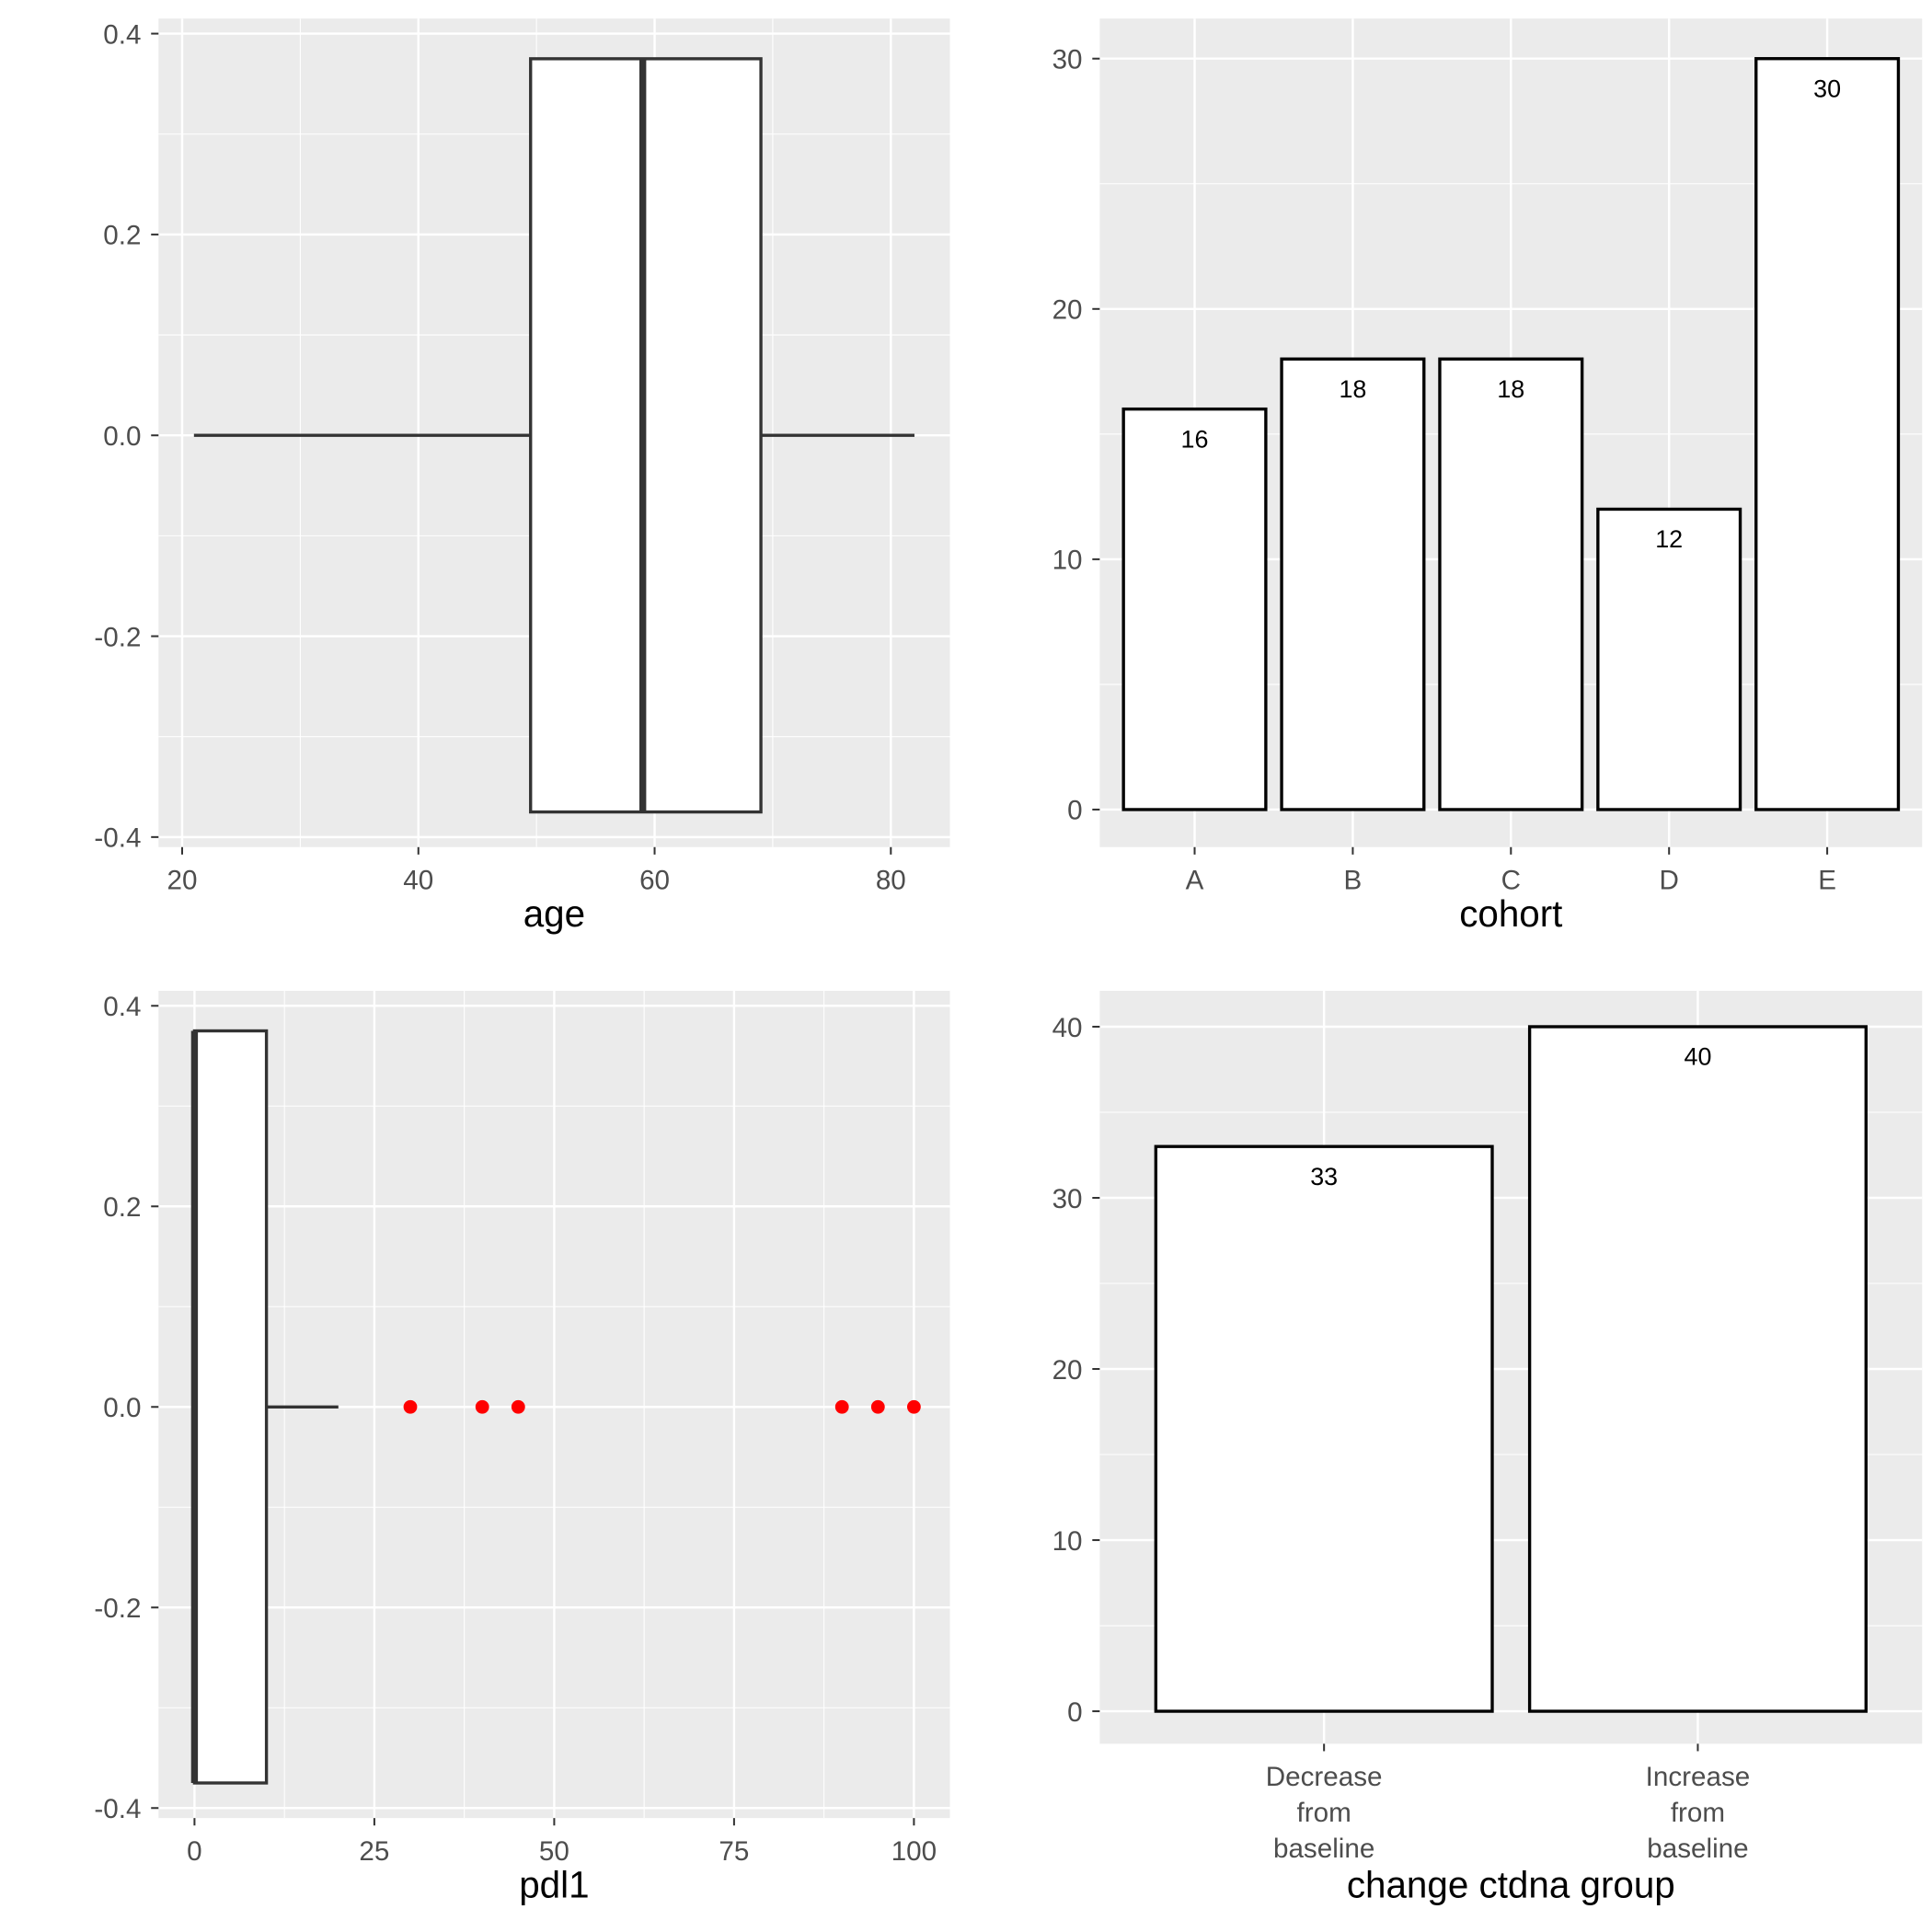 This screenshot has width=1932, height=1932. I want to click on x-tick-label-line: 60, so click(654, 881).